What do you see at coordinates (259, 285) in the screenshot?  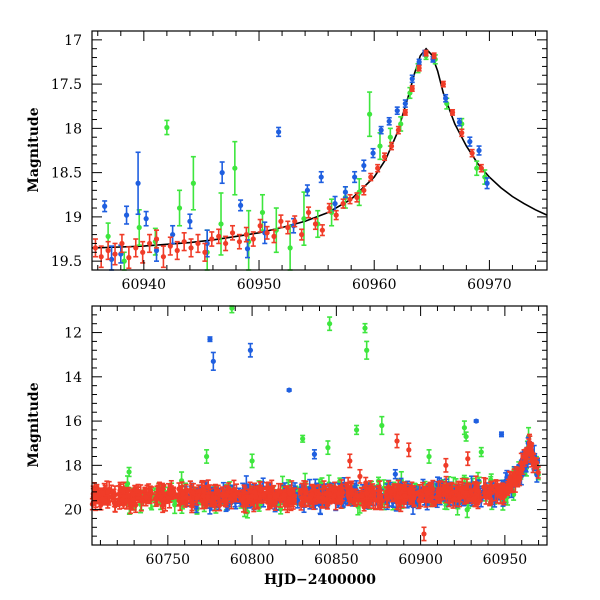 I see `x-tick-label: 60950` at bounding box center [259, 285].